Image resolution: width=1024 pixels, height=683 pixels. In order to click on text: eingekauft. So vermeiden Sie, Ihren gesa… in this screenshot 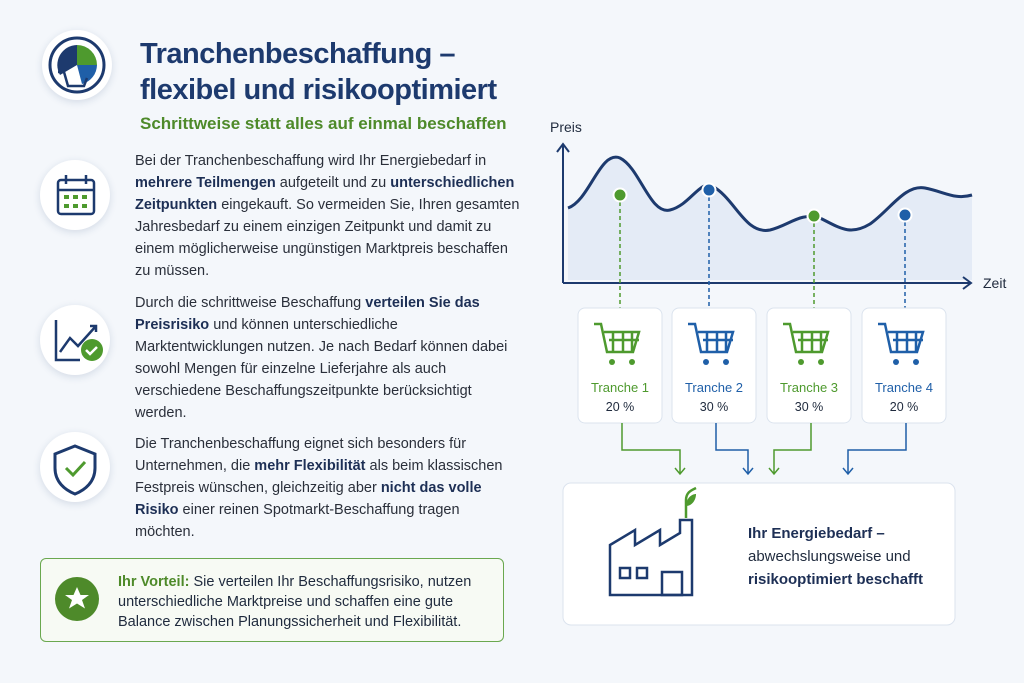, I will do `click(327, 238)`.